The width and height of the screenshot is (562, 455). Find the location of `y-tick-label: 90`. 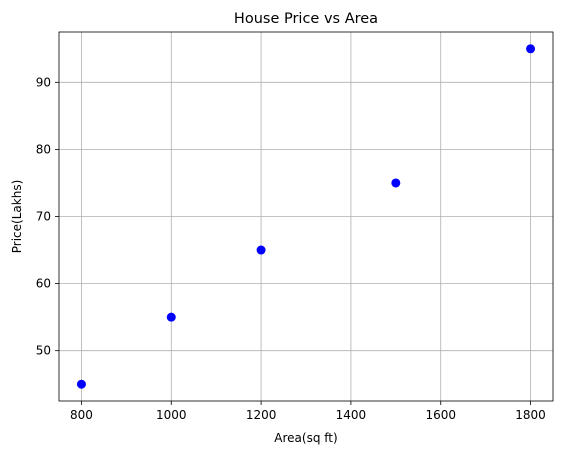

y-tick-label: 90 is located at coordinates (43, 82).